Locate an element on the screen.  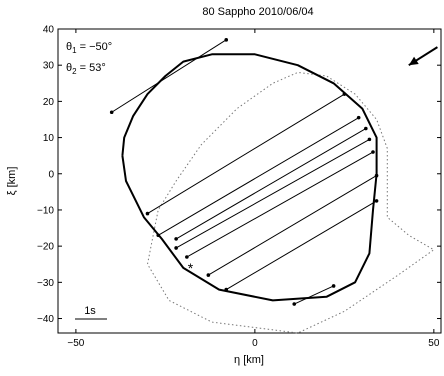
chart-title: 80 Sappho 2010/06/04 is located at coordinates (257, 12).